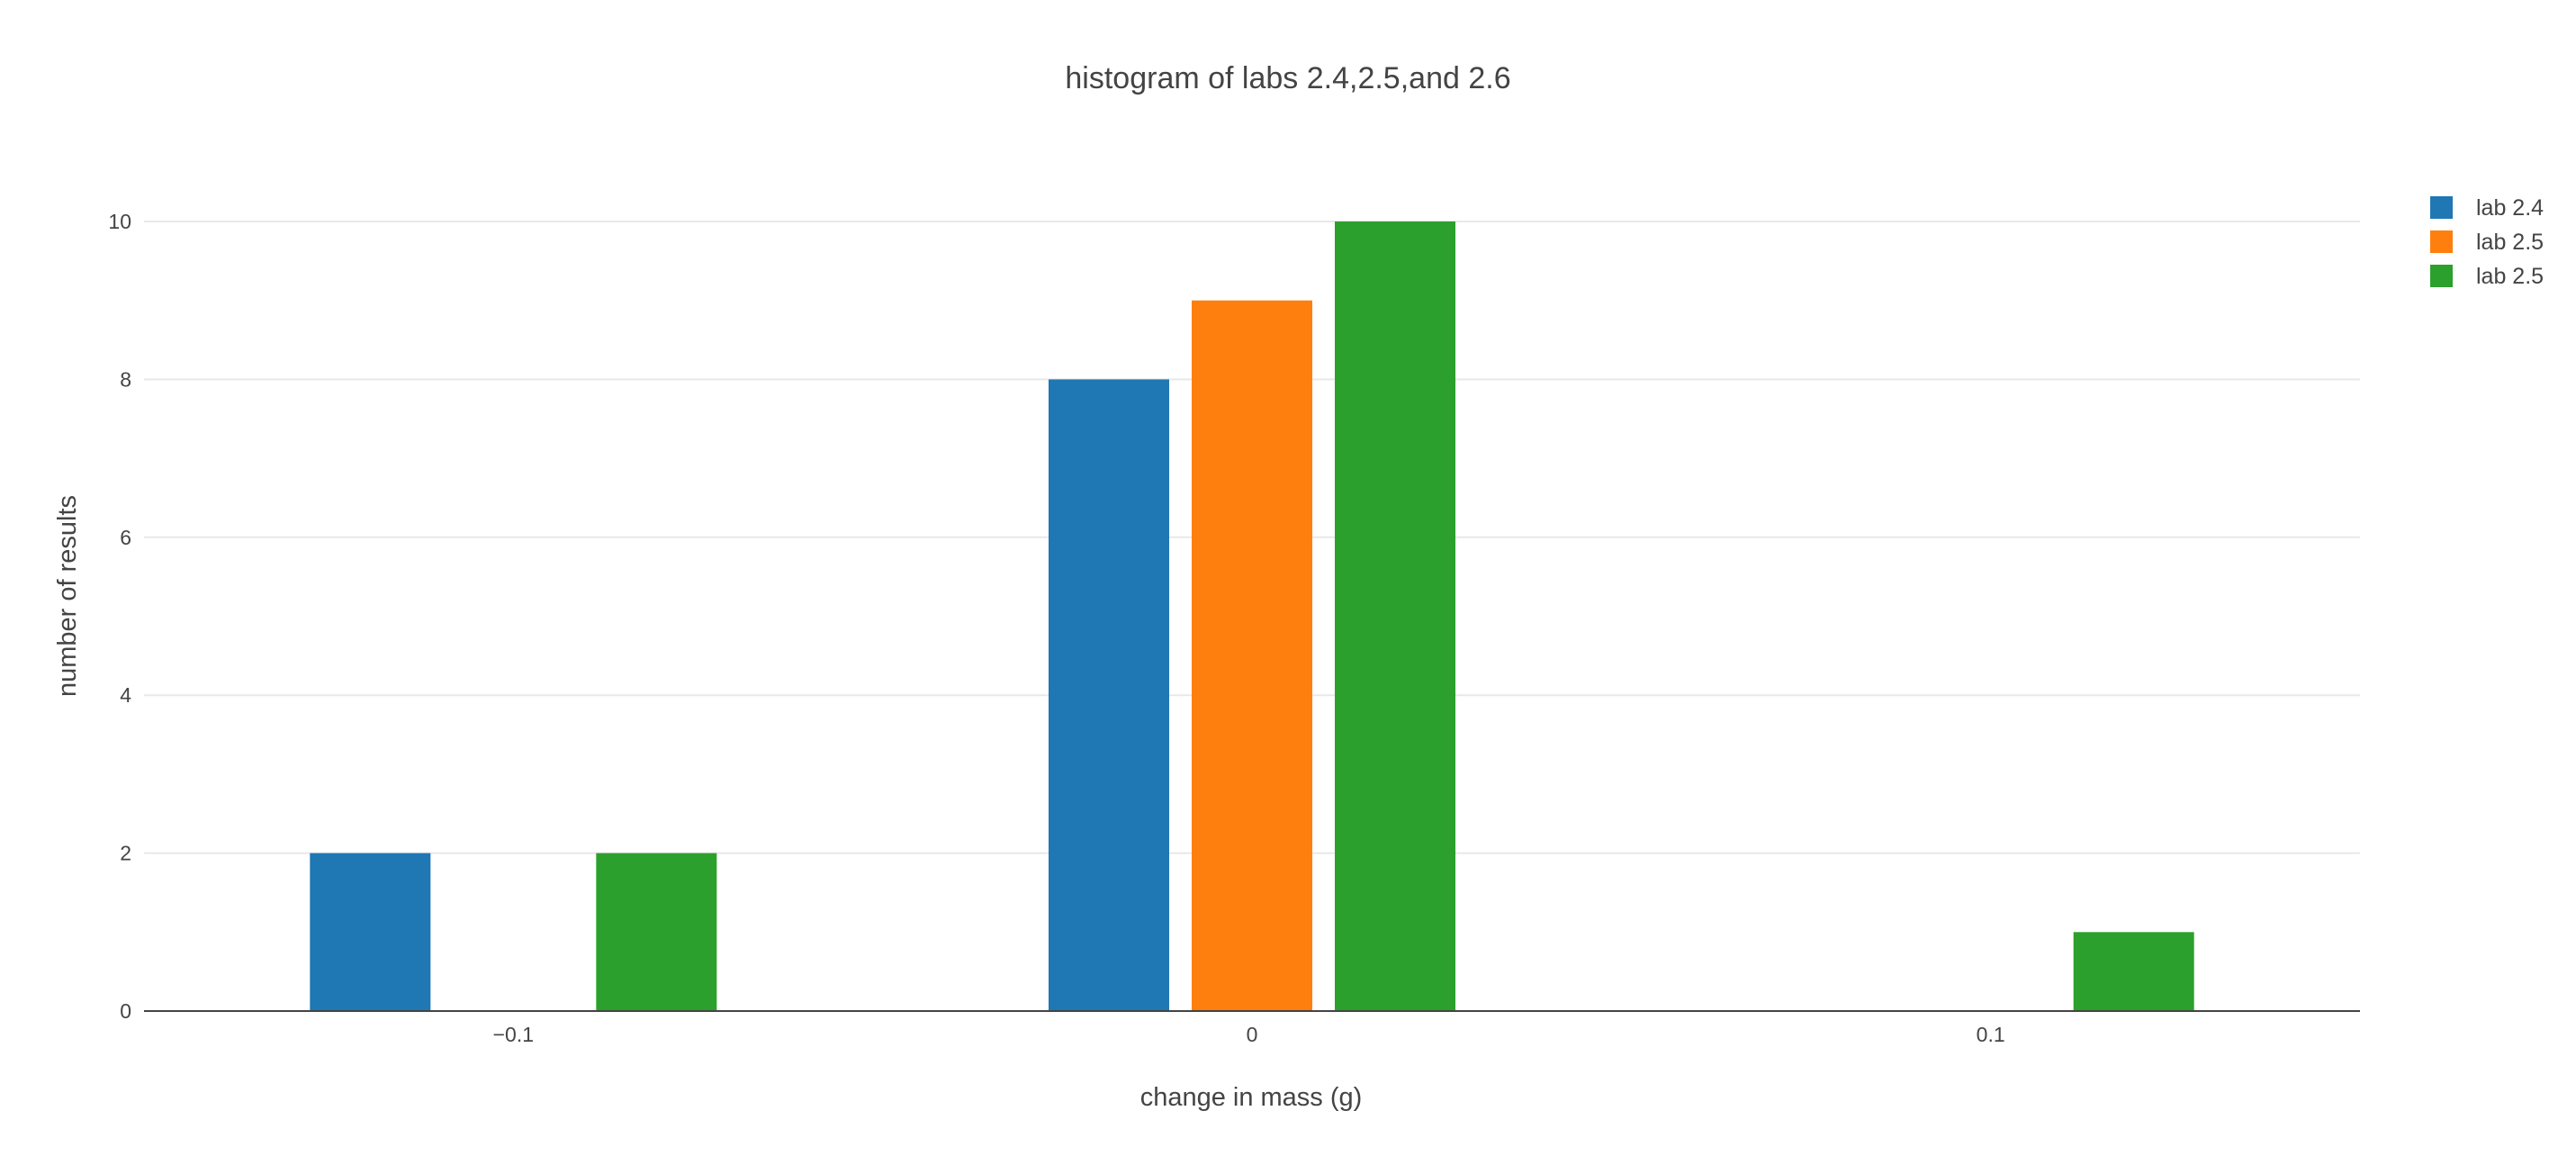  I want to click on chart-title: histogram of labs 2.4,2.5,and 2.6, so click(1287, 78).